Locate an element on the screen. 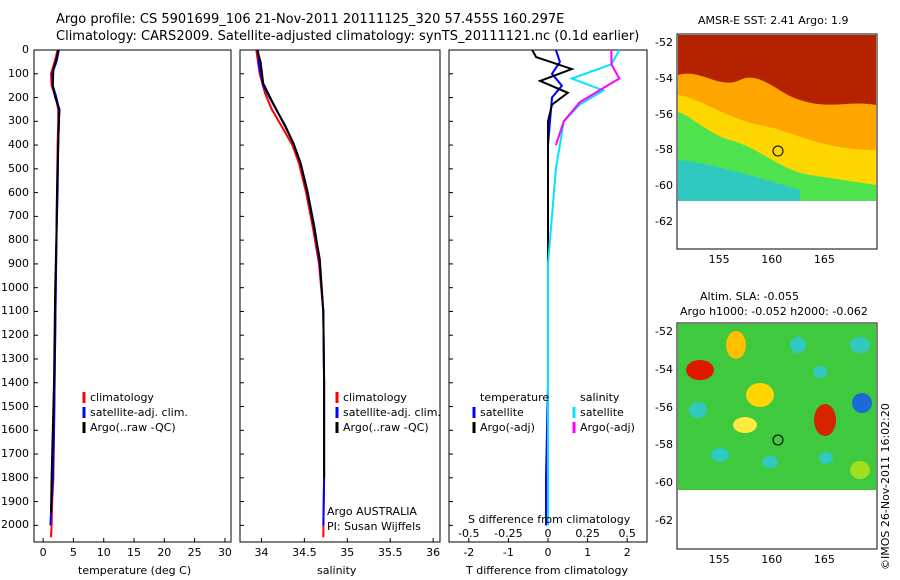  sla-map is located at coordinates (777, 436).